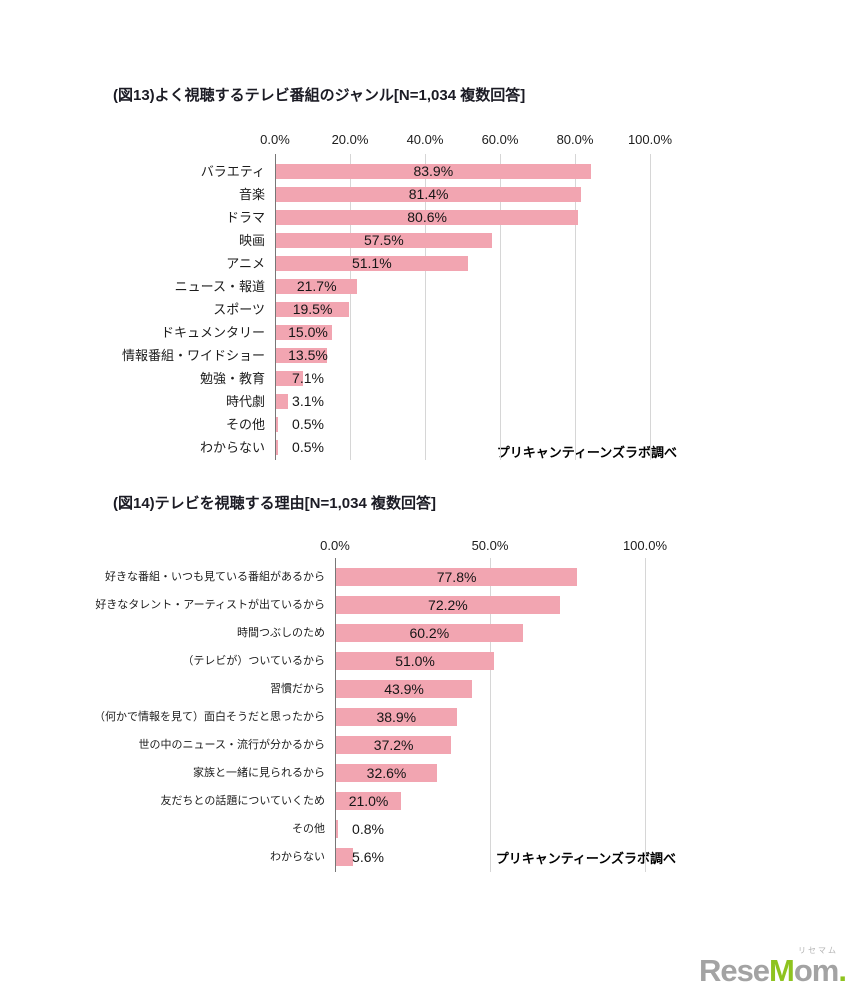 This screenshot has width=864, height=996. What do you see at coordinates (308, 401) in the screenshot?
I see `bar-value-label: 3.1%` at bounding box center [308, 401].